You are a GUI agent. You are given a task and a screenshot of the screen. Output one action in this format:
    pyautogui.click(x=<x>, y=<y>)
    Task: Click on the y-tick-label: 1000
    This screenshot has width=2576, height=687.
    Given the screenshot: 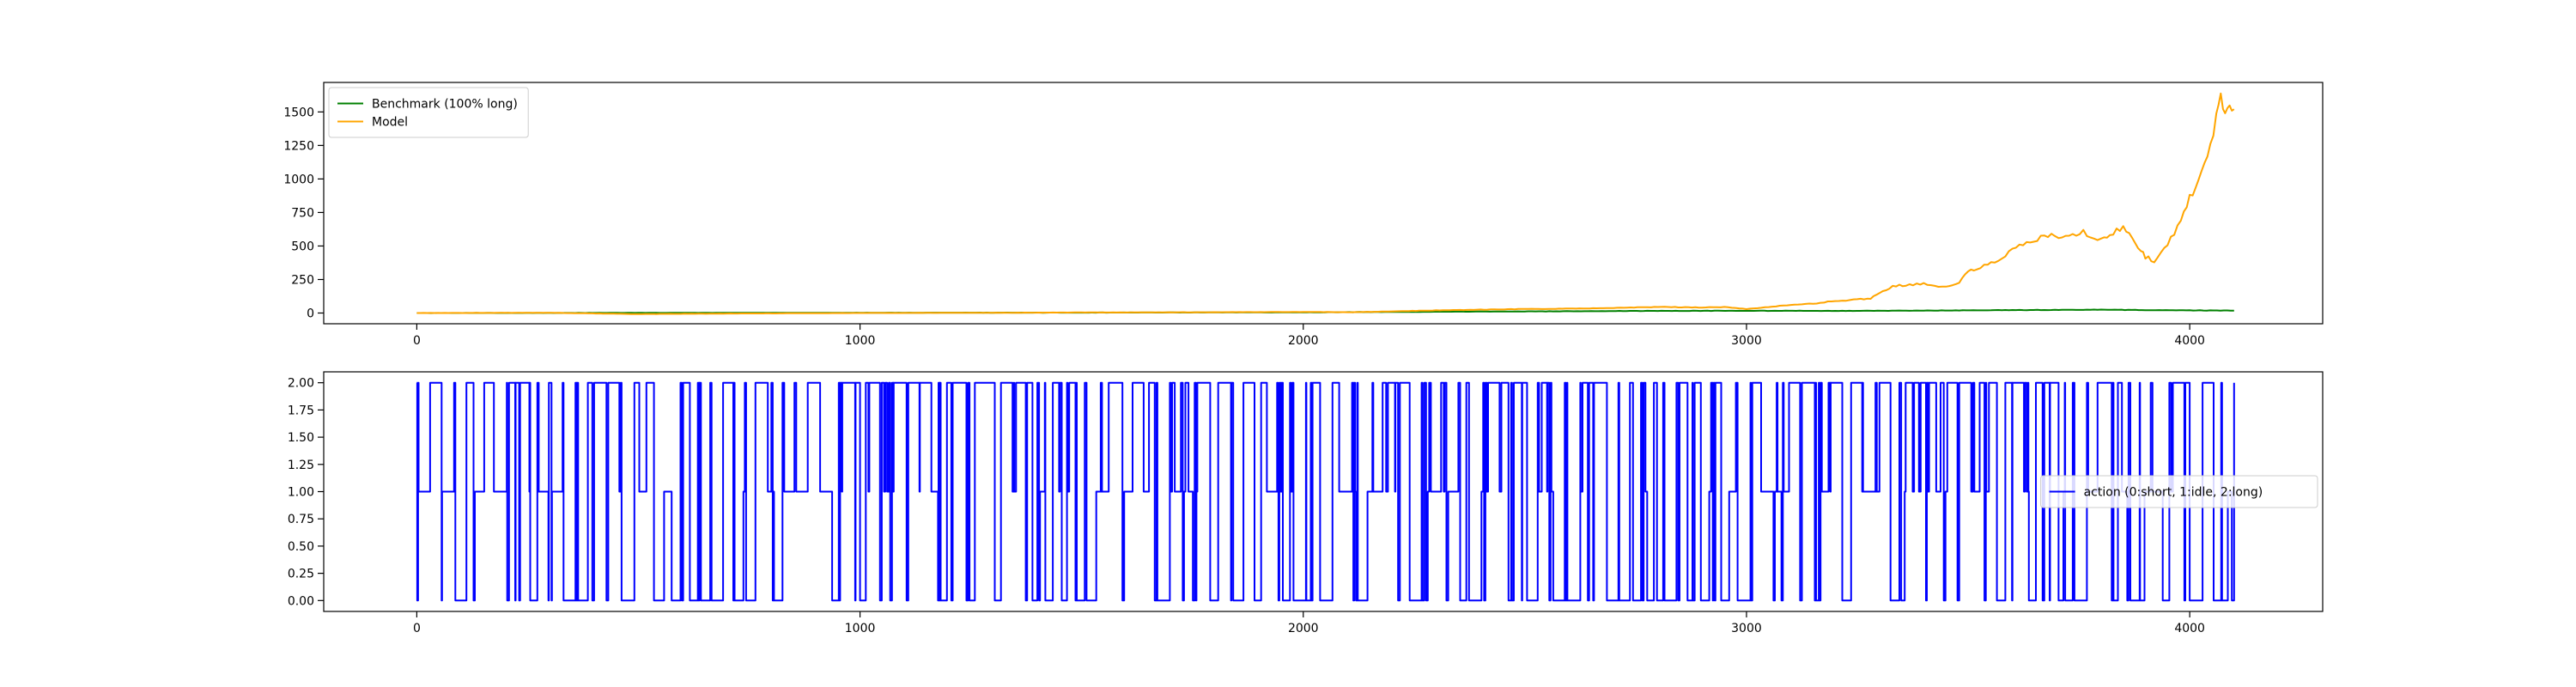 What is the action you would take?
    pyautogui.click(x=298, y=179)
    